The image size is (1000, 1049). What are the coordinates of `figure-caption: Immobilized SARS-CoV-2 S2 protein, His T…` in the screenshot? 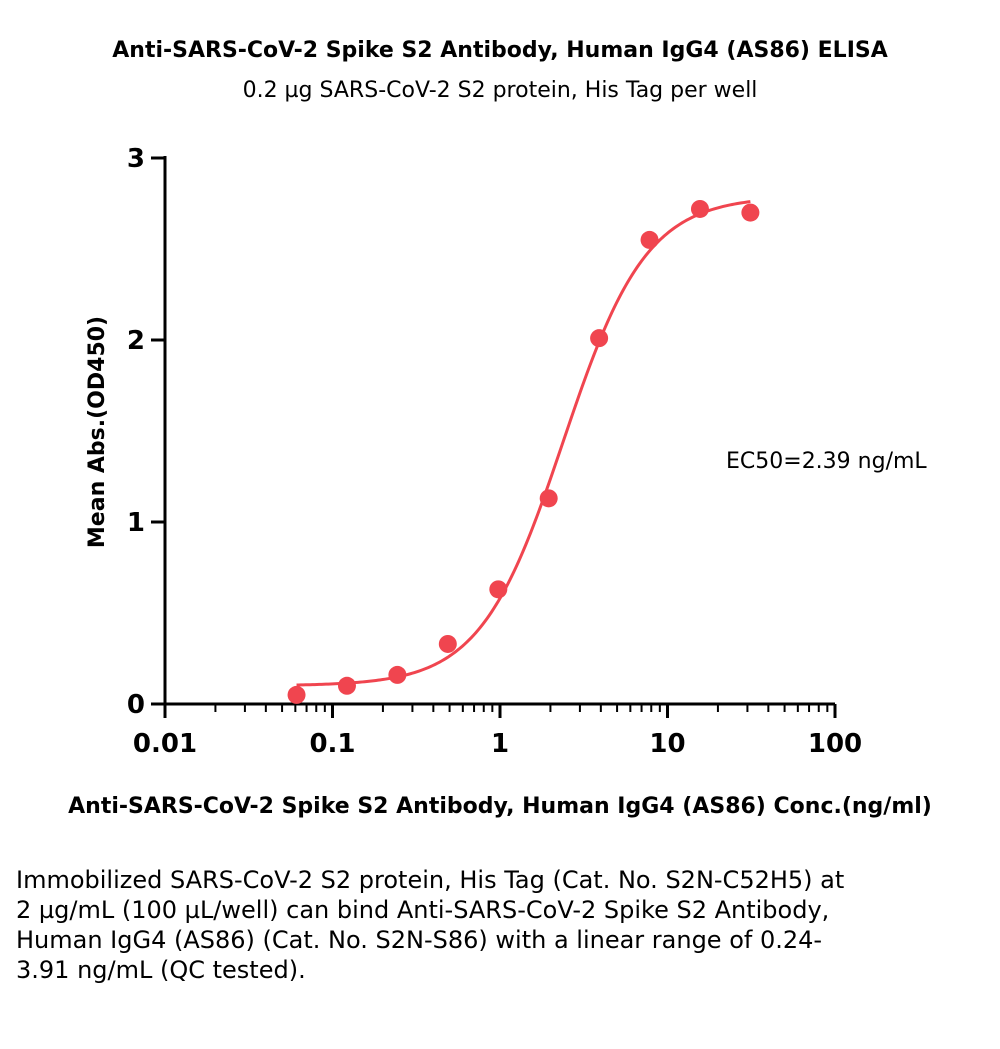 It's located at (430, 925).